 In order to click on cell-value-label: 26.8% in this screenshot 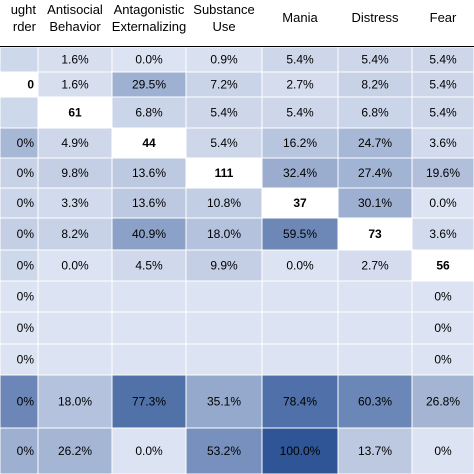, I will do `click(443, 402)`.